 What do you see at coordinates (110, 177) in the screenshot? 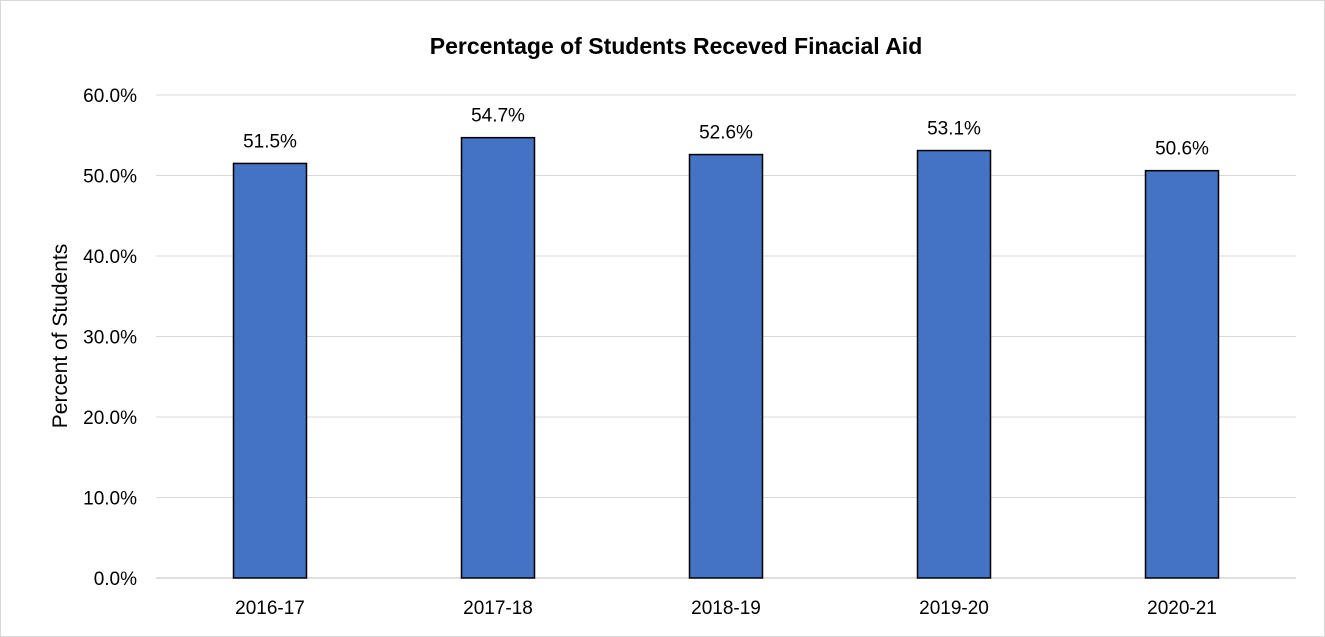
I see `y-tick-label: 50.0%` at bounding box center [110, 177].